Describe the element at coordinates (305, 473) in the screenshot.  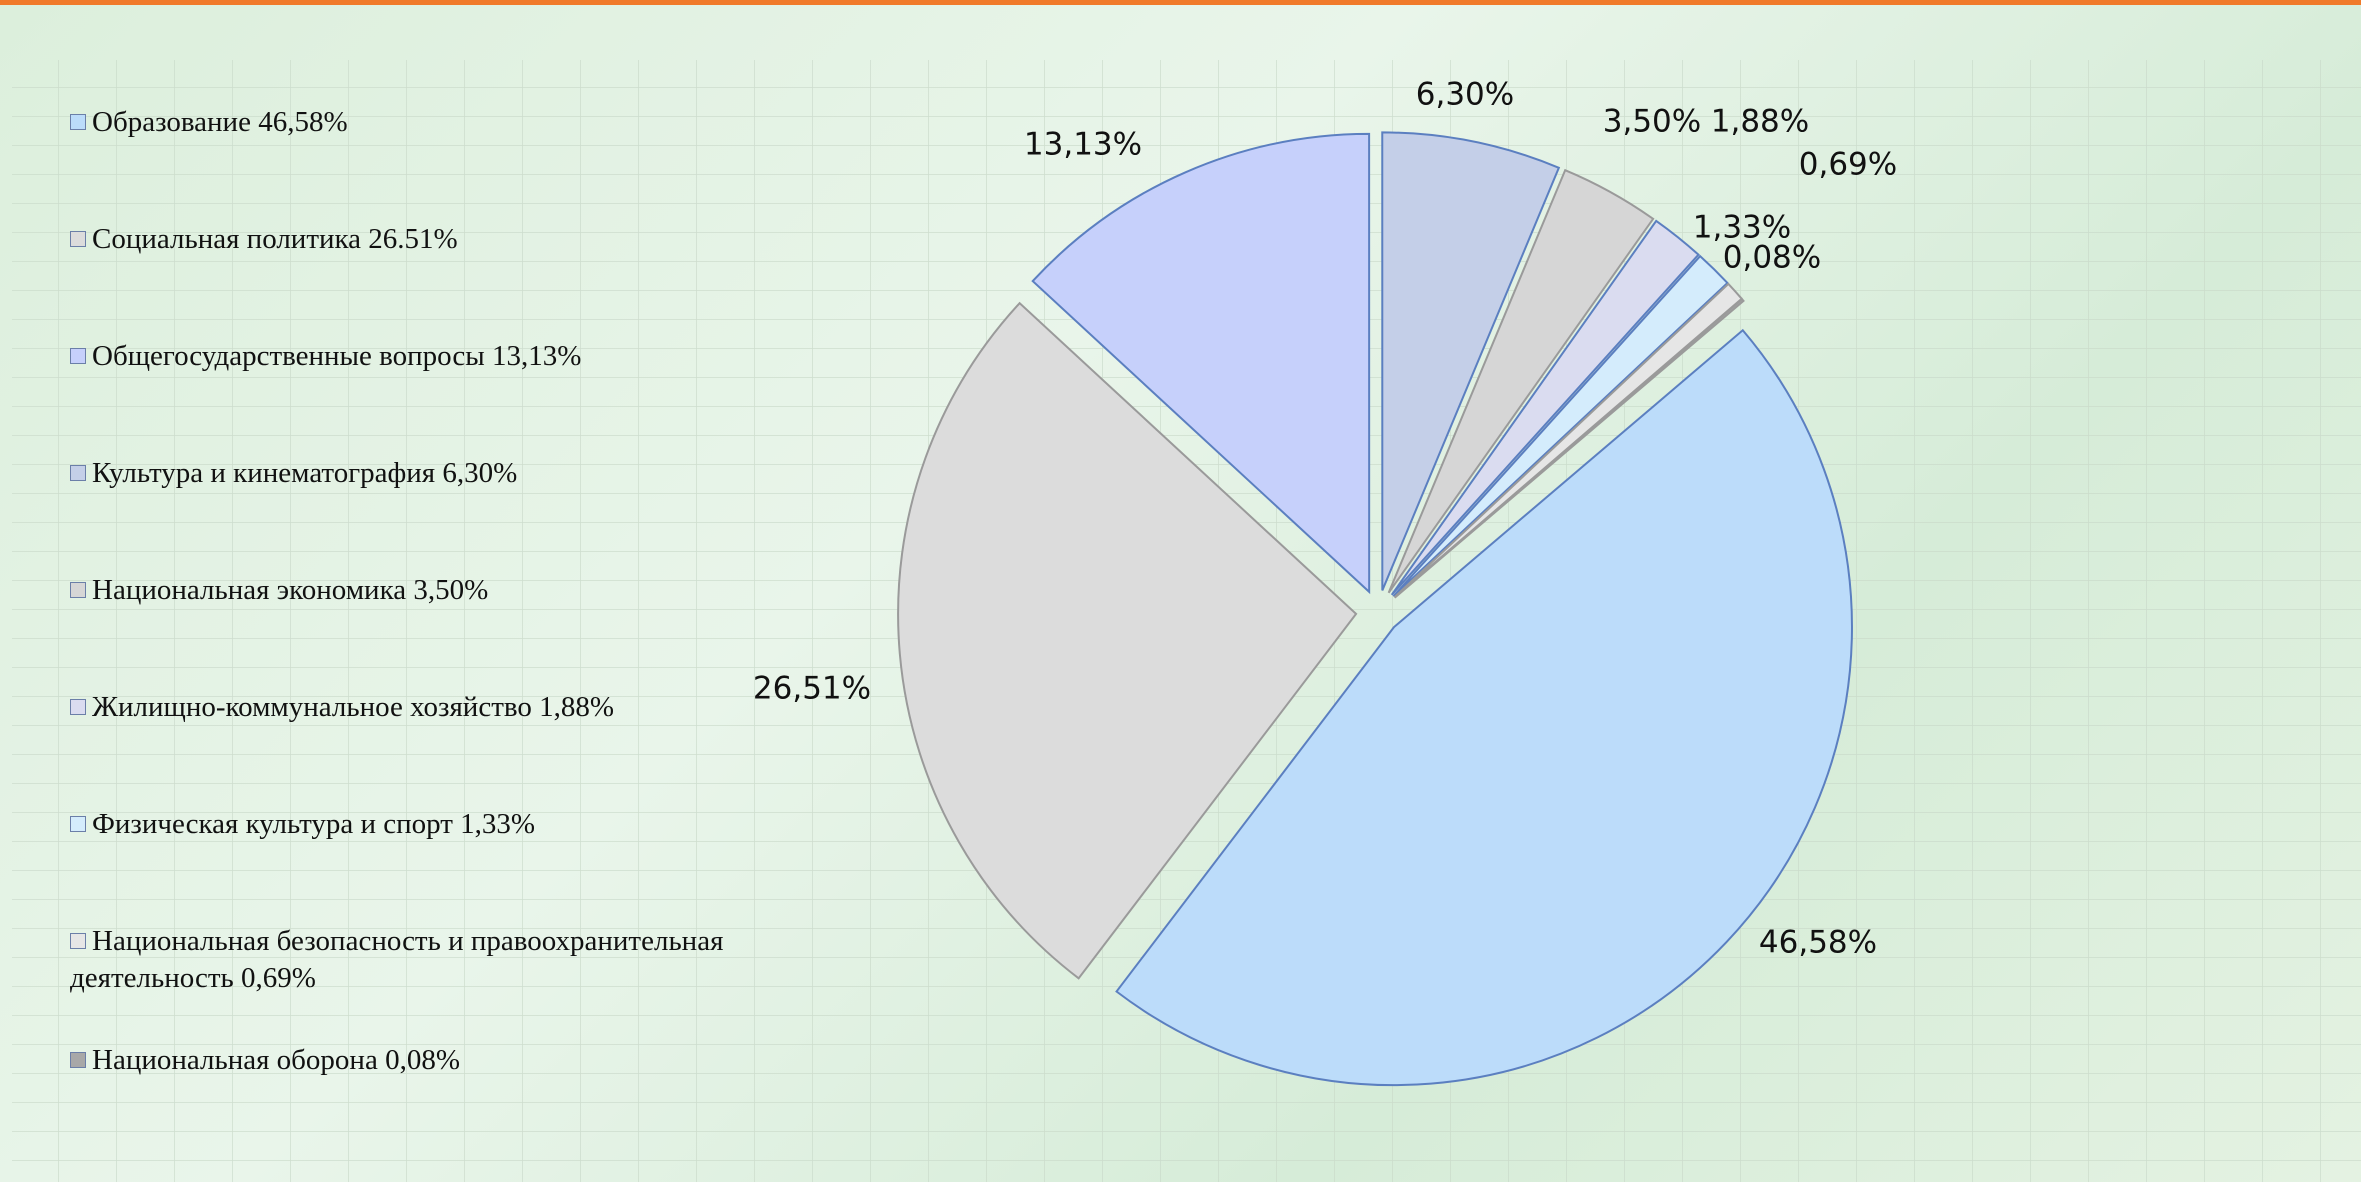
I see `legend-label: Культура и кинематография 6,30%` at that location.